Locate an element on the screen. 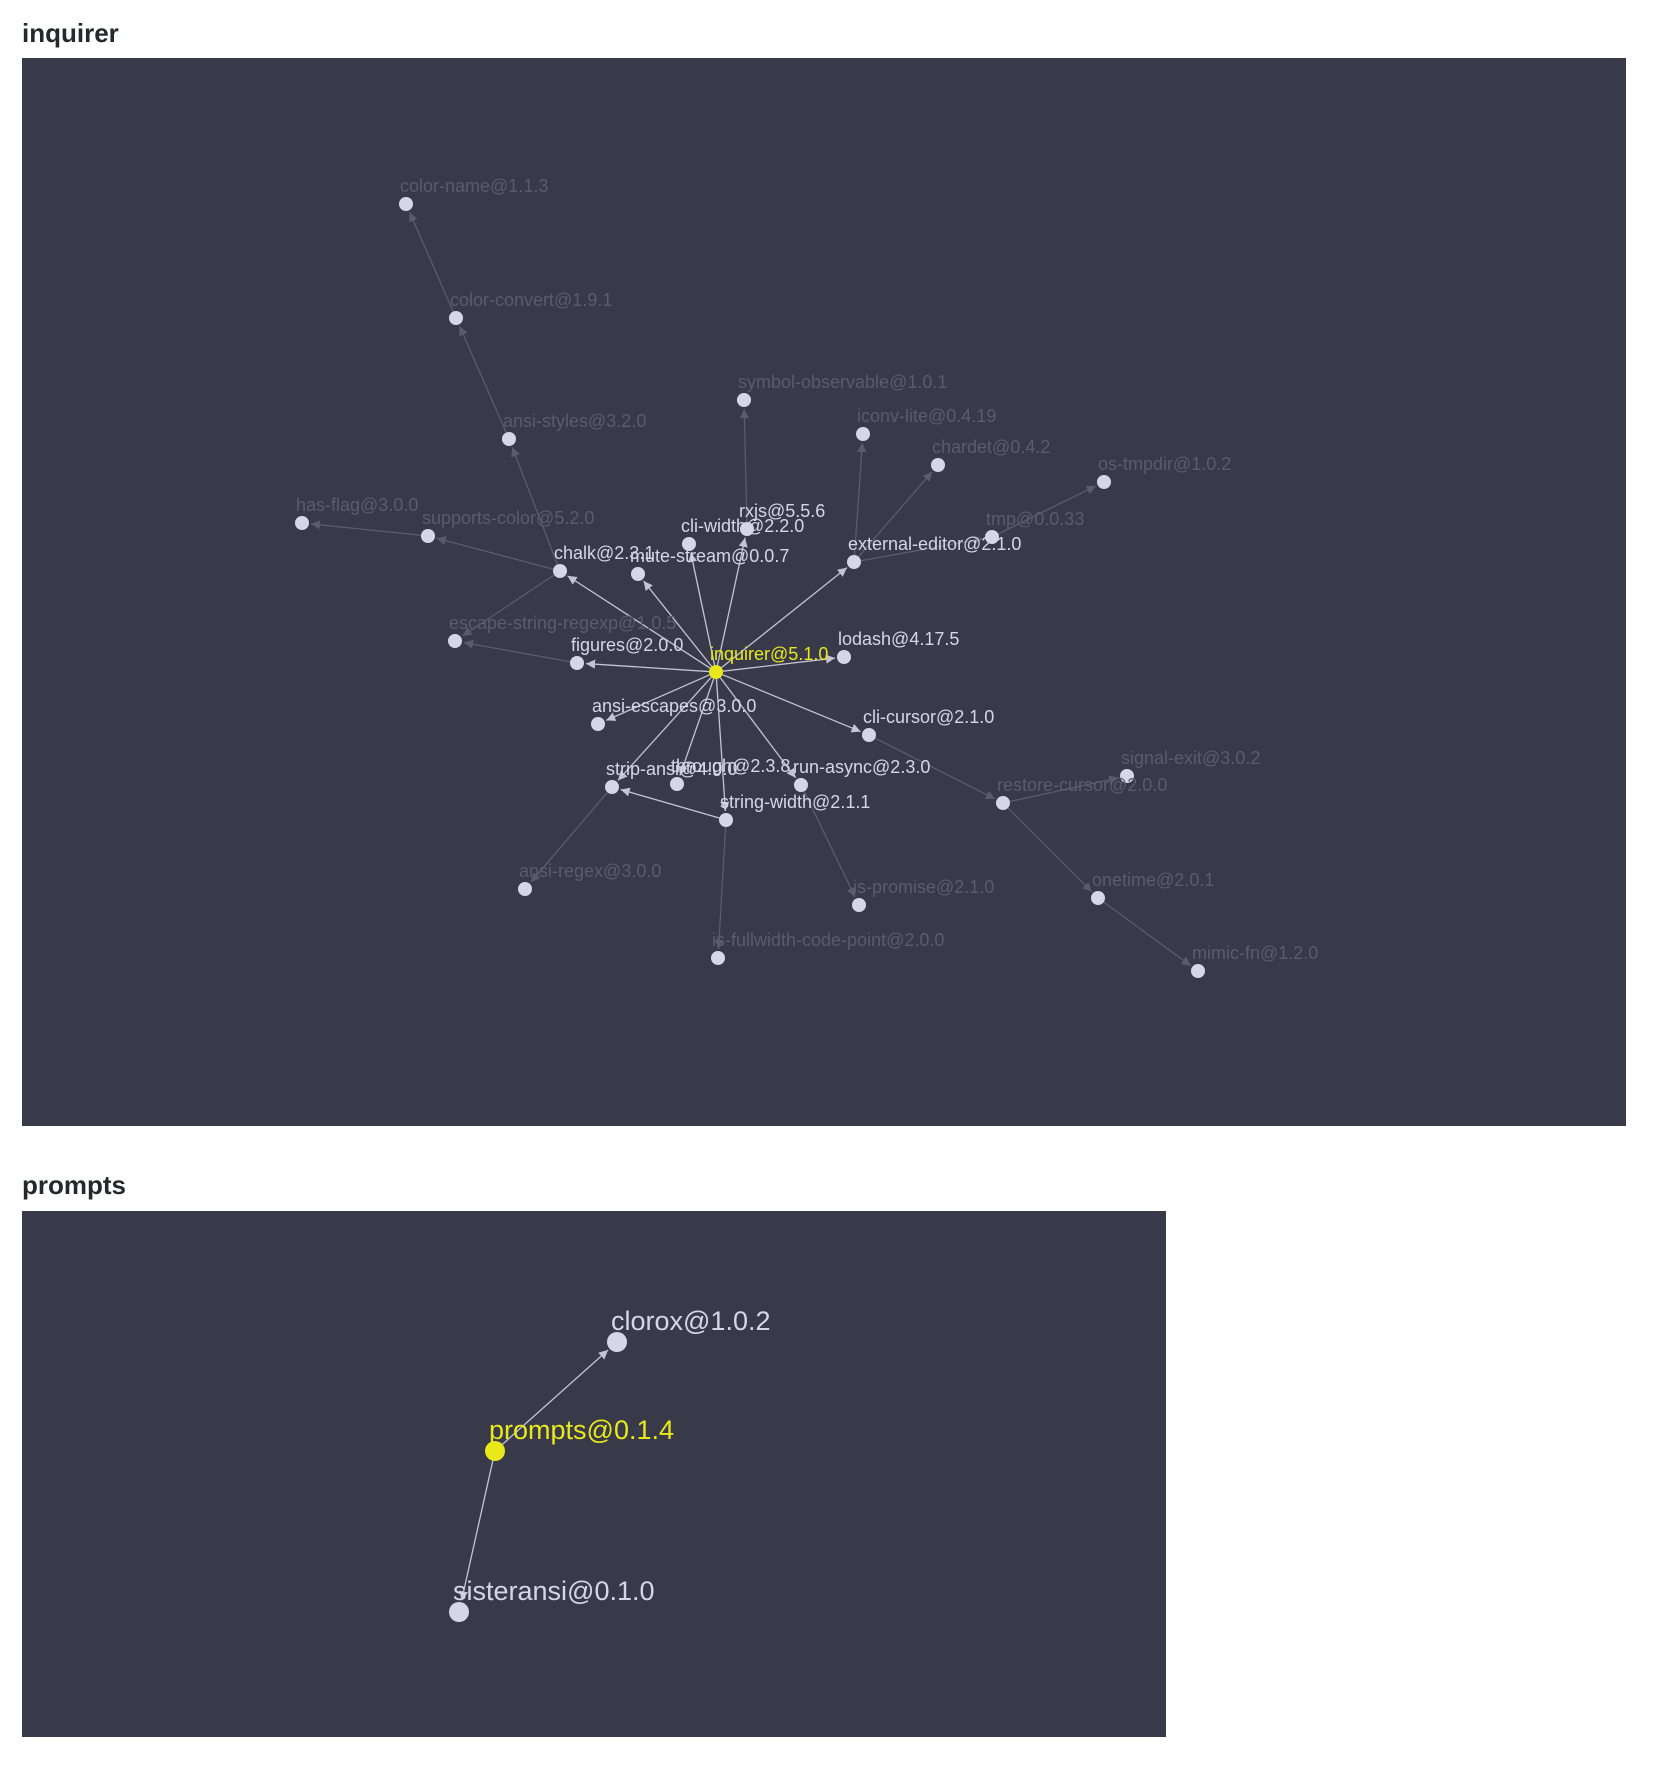  node-prompts: prompts@0.1.4 is located at coordinates (579, 1438).